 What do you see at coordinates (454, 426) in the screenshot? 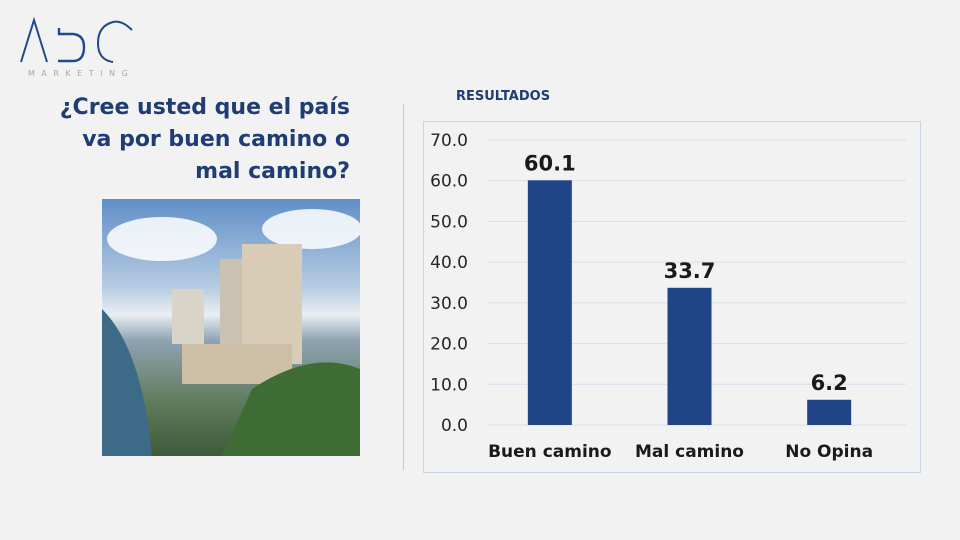
I see `y-tick-label: 0.0` at bounding box center [454, 426].